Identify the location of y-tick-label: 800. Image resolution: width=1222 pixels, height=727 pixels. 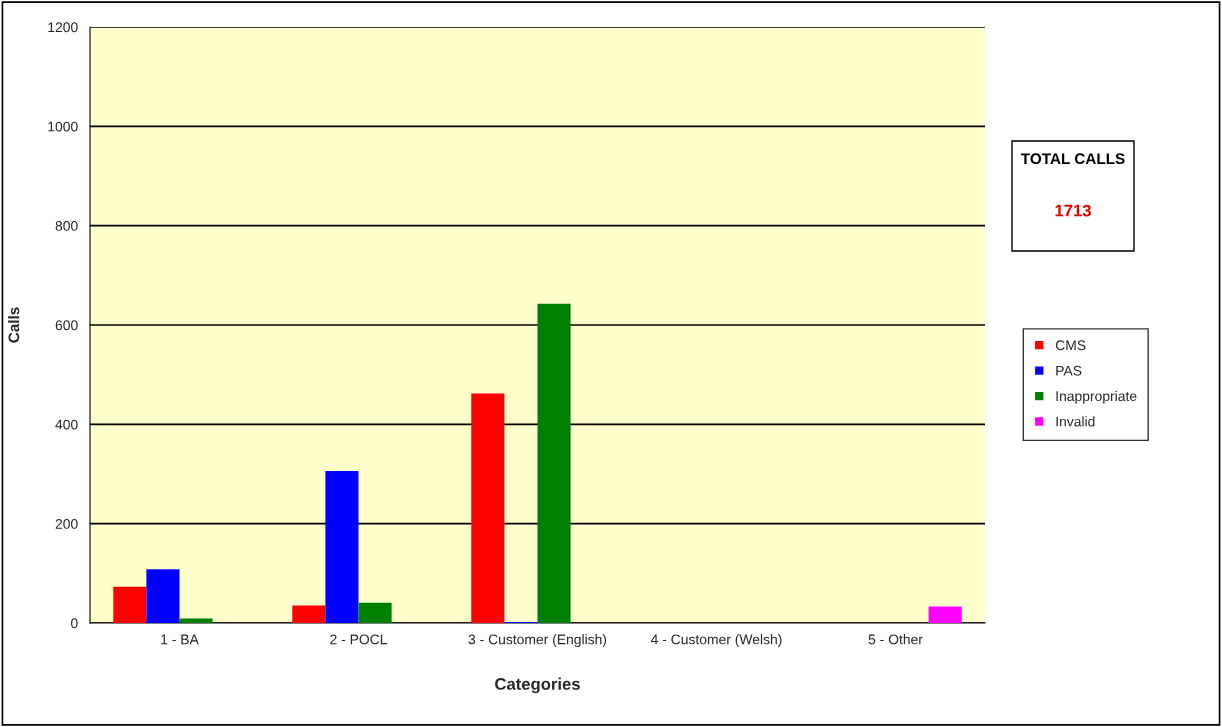
(66, 226).